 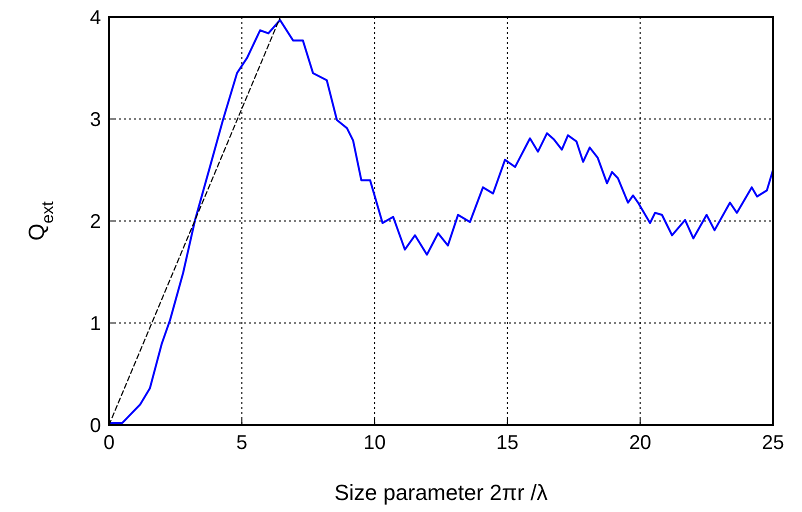 I want to click on x-tick-label: 15, so click(x=507, y=443).